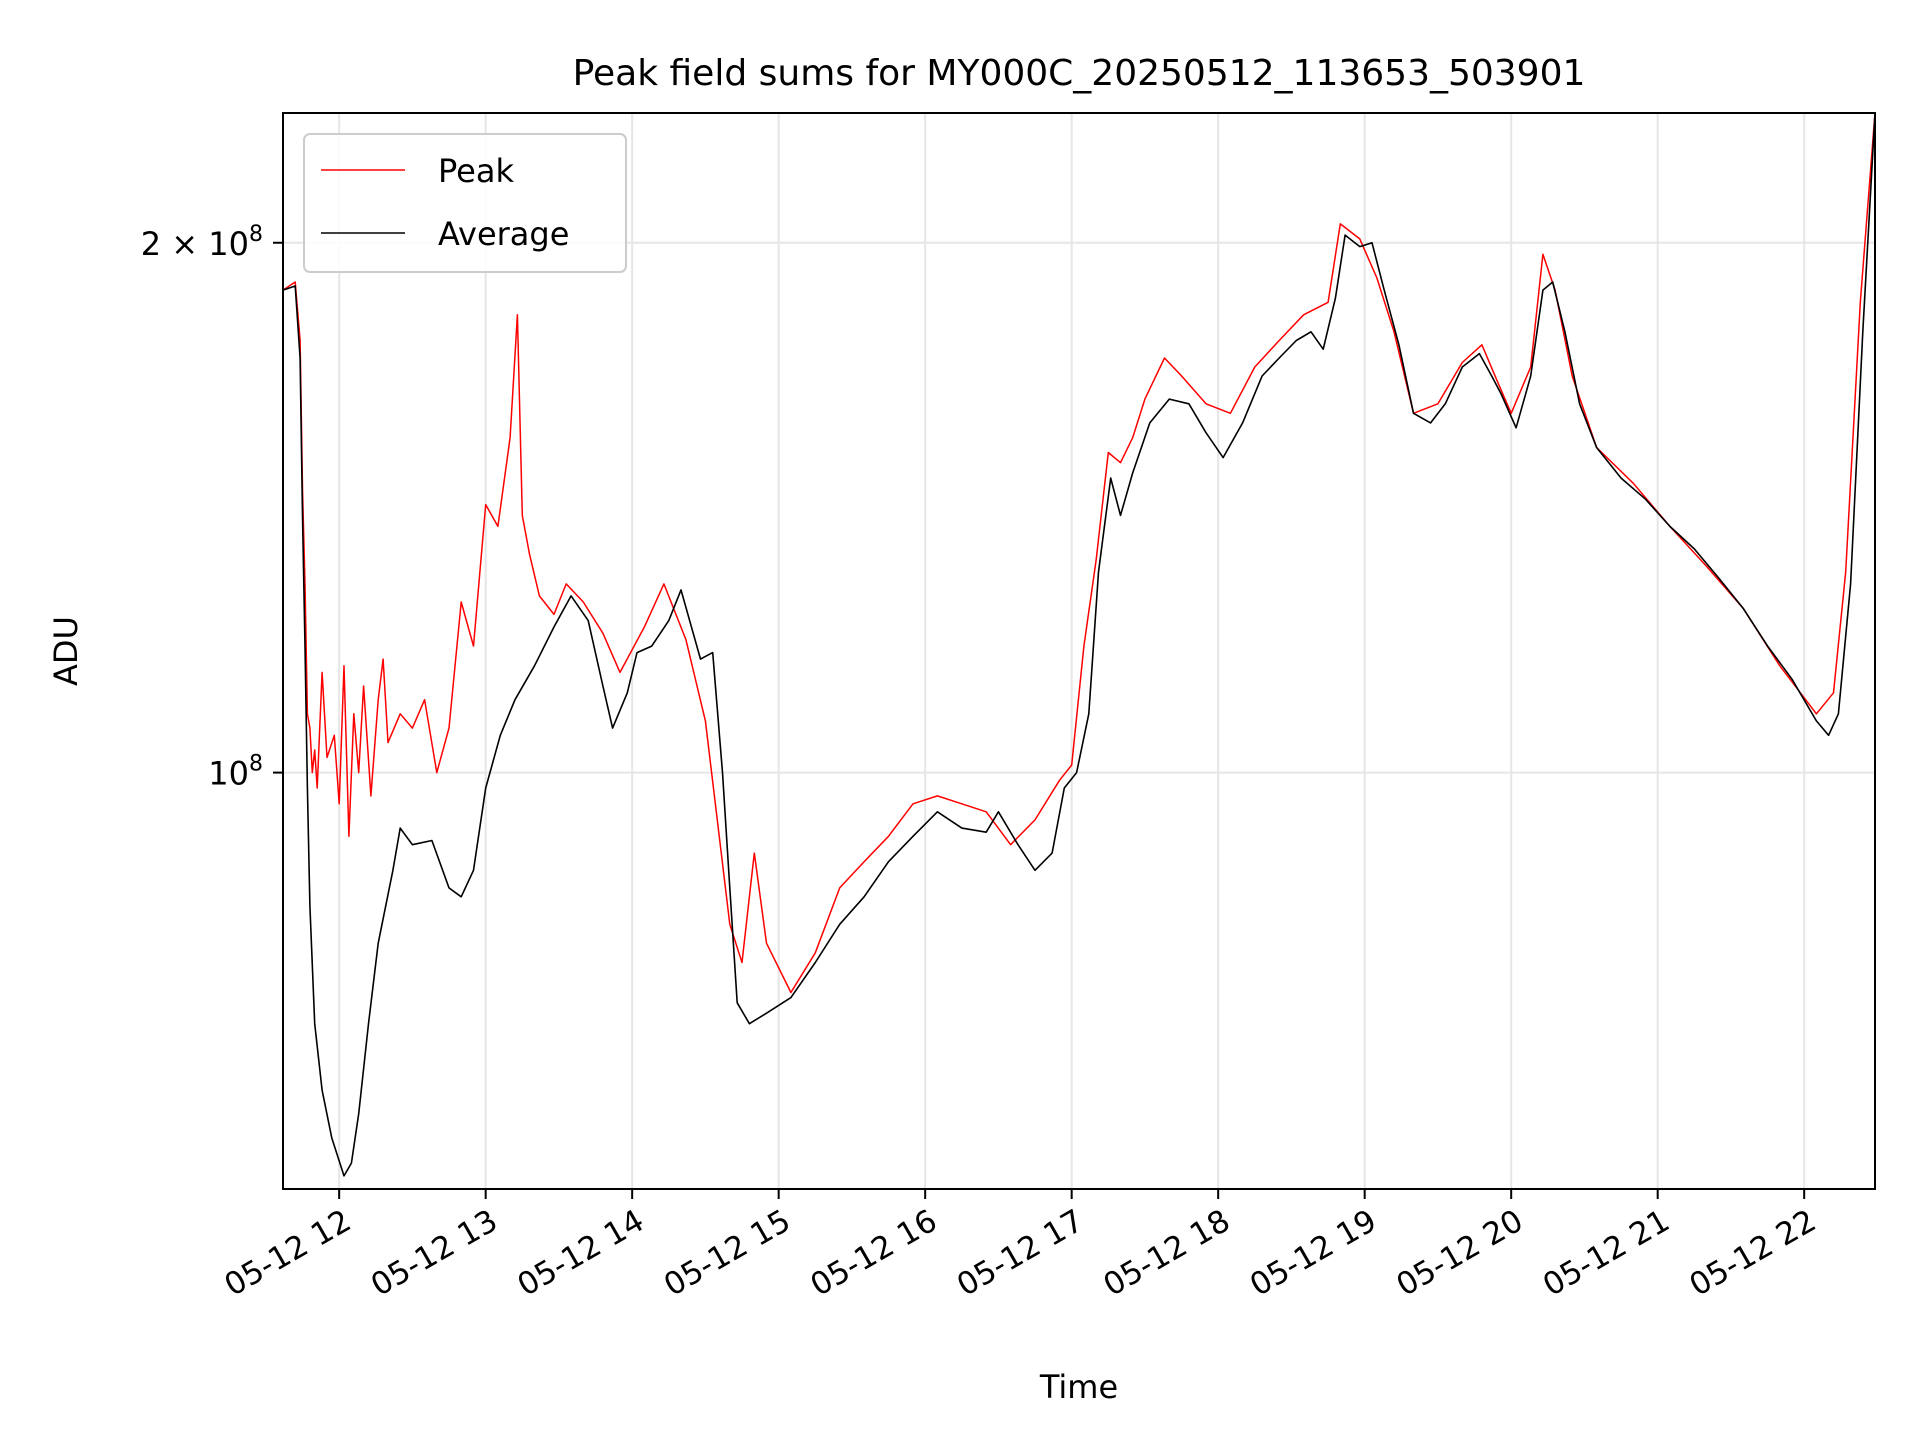 This screenshot has height=1440, width=1920. I want to click on legend-label-peak: Peak, so click(476, 171).